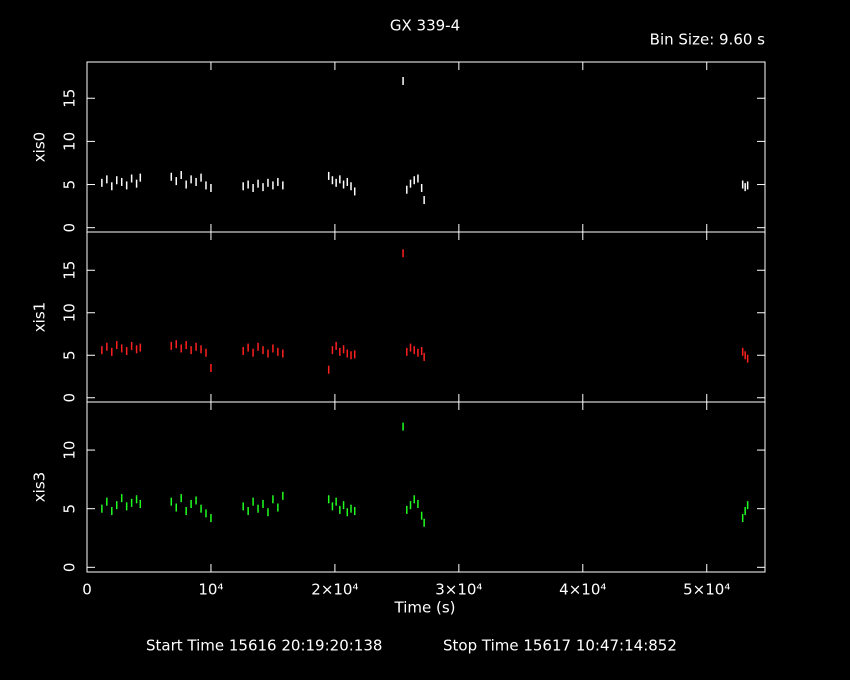 The width and height of the screenshot is (850, 680). Describe the element at coordinates (40, 317) in the screenshot. I see `y-axis-label: xis1` at that location.